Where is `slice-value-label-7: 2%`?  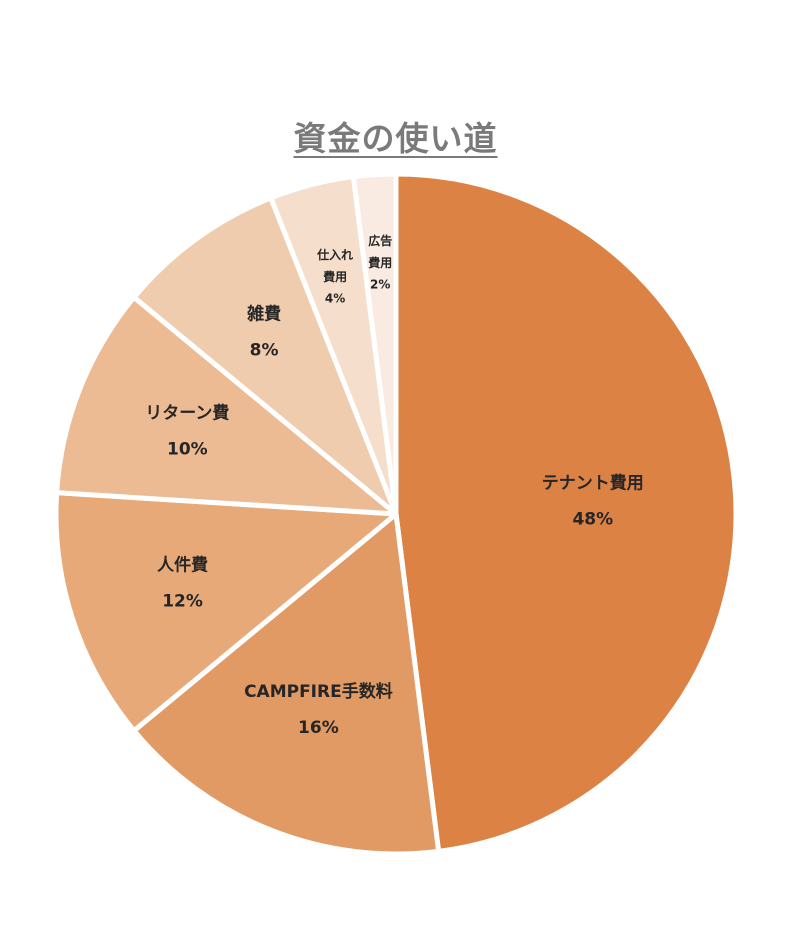
slice-value-label-7: 2% is located at coordinates (380, 284).